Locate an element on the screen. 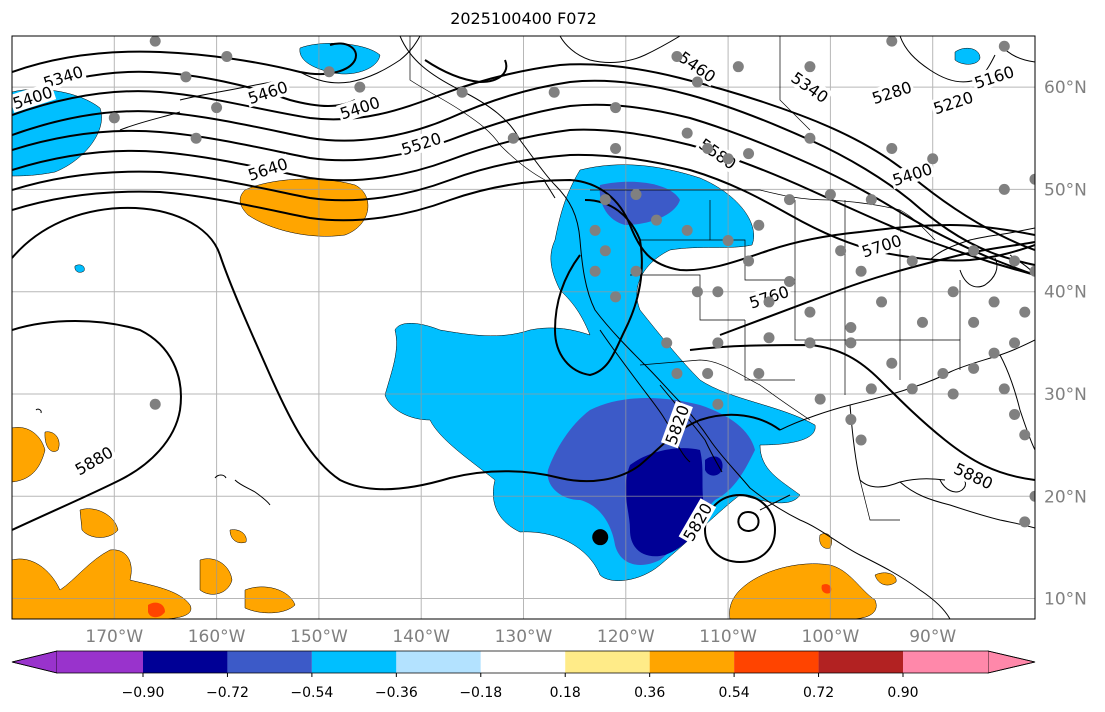 Image resolution: width=1105 pixels, height=712 pixels. lon-tick-label: 110°W is located at coordinates (728, 637).